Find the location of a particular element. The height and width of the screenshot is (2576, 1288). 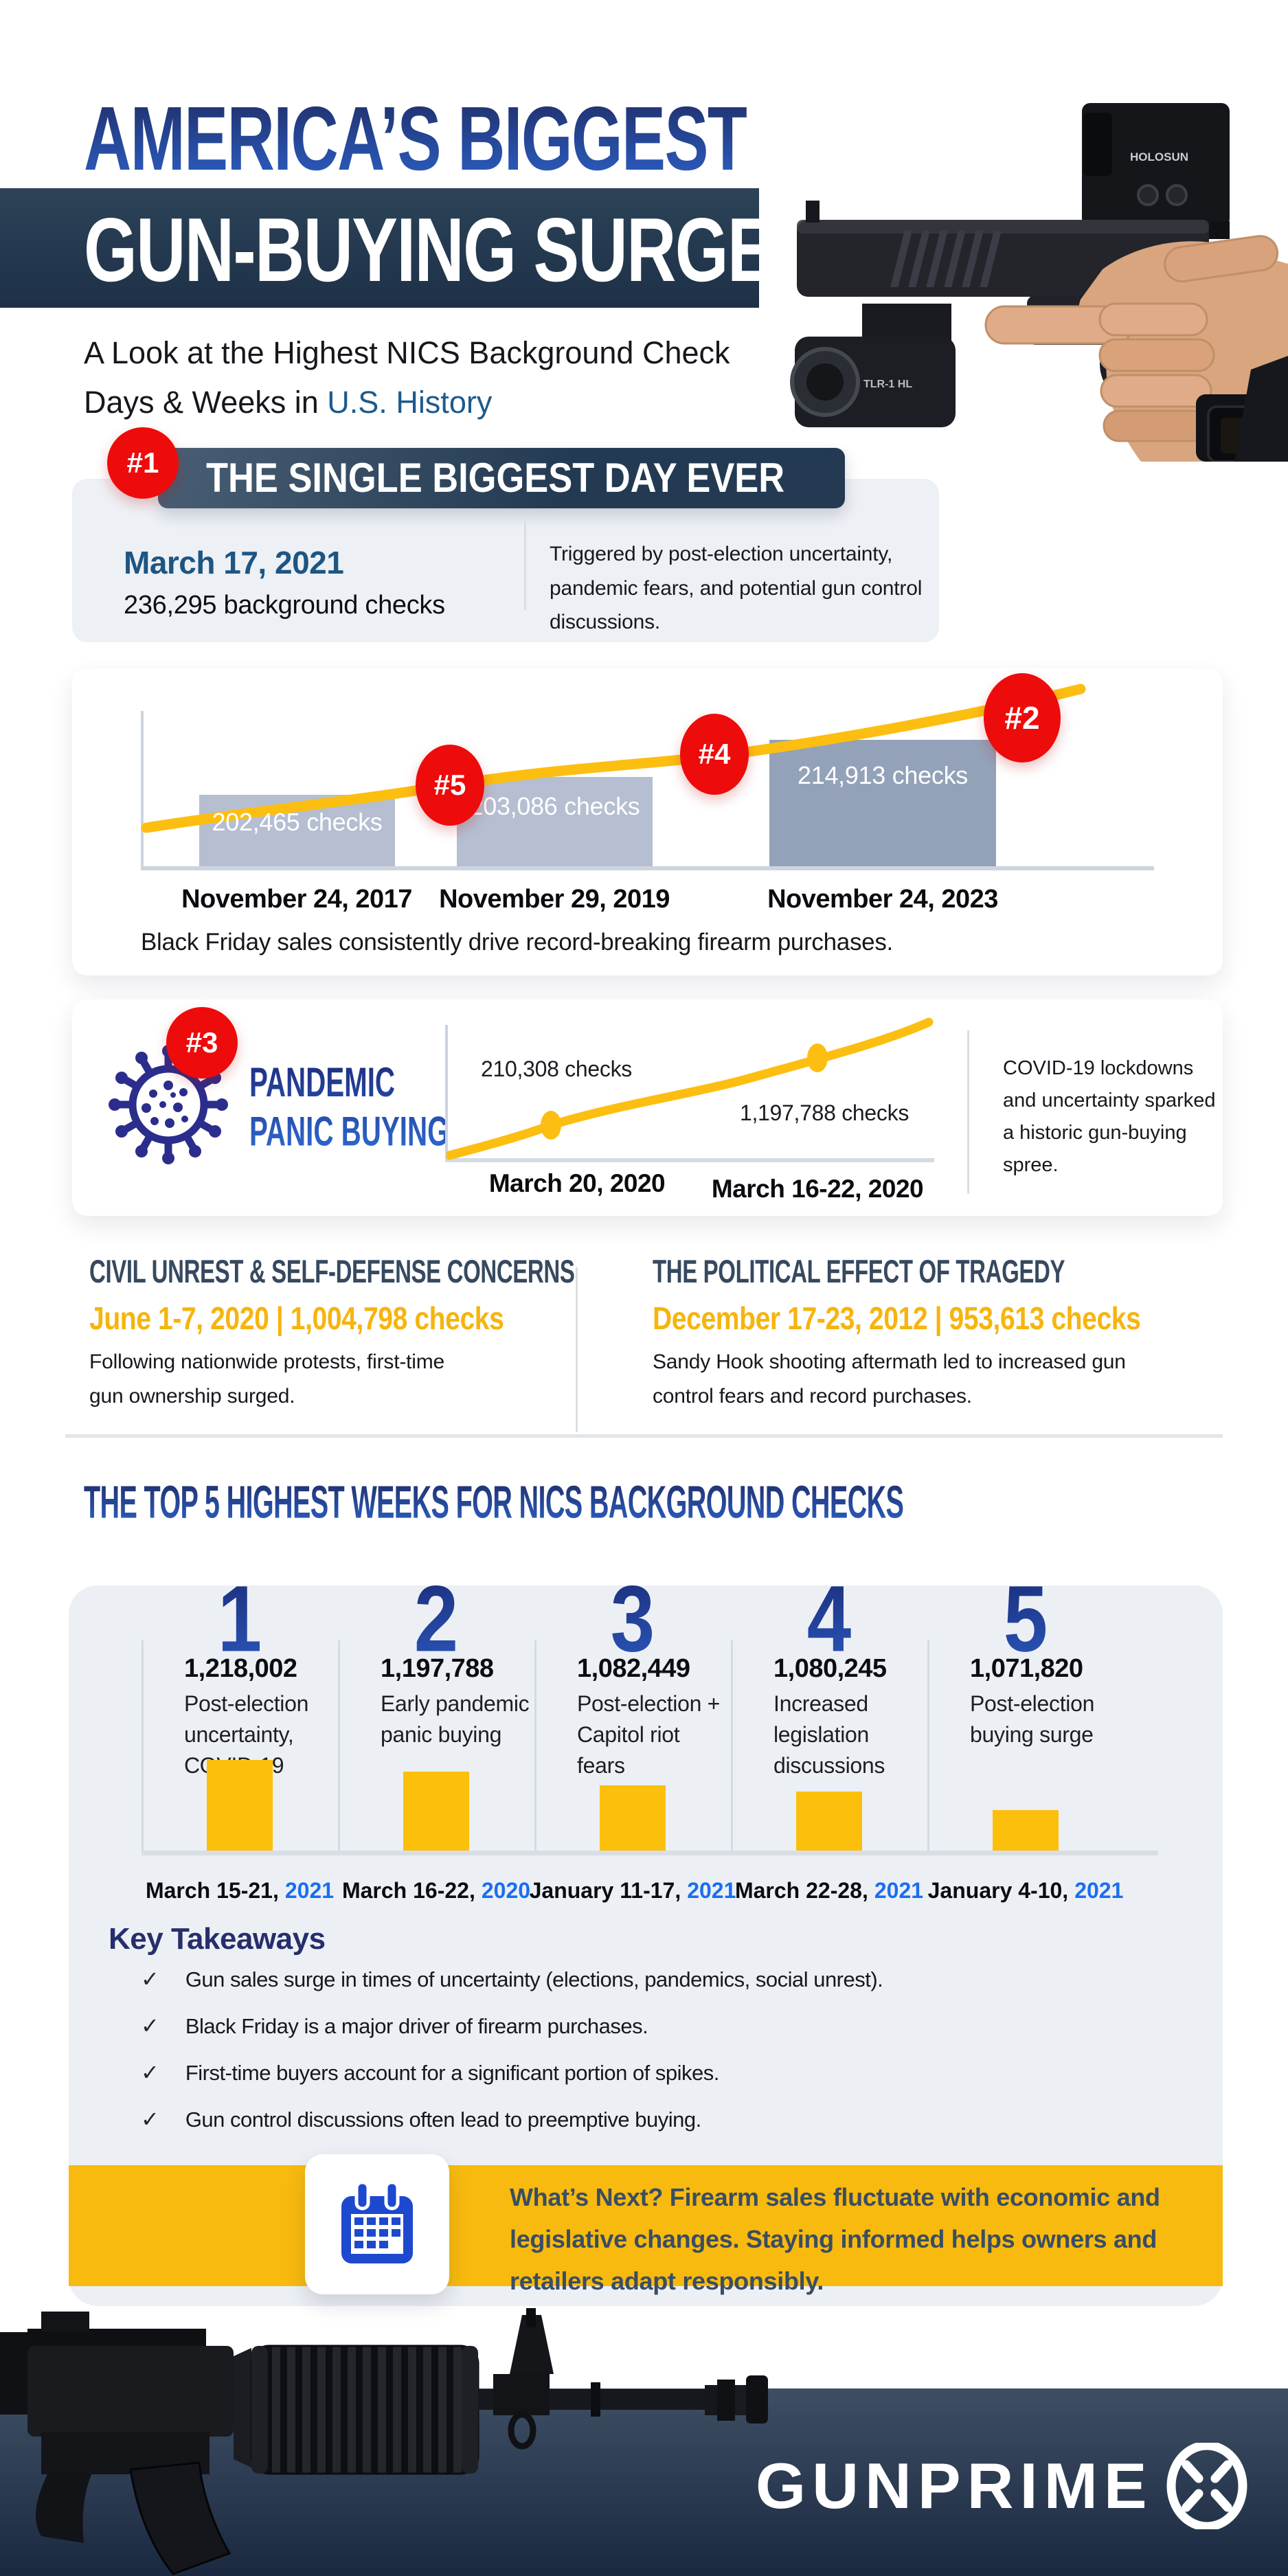

top5-date-2: March 16-22, 2020 is located at coordinates (436, 1890).